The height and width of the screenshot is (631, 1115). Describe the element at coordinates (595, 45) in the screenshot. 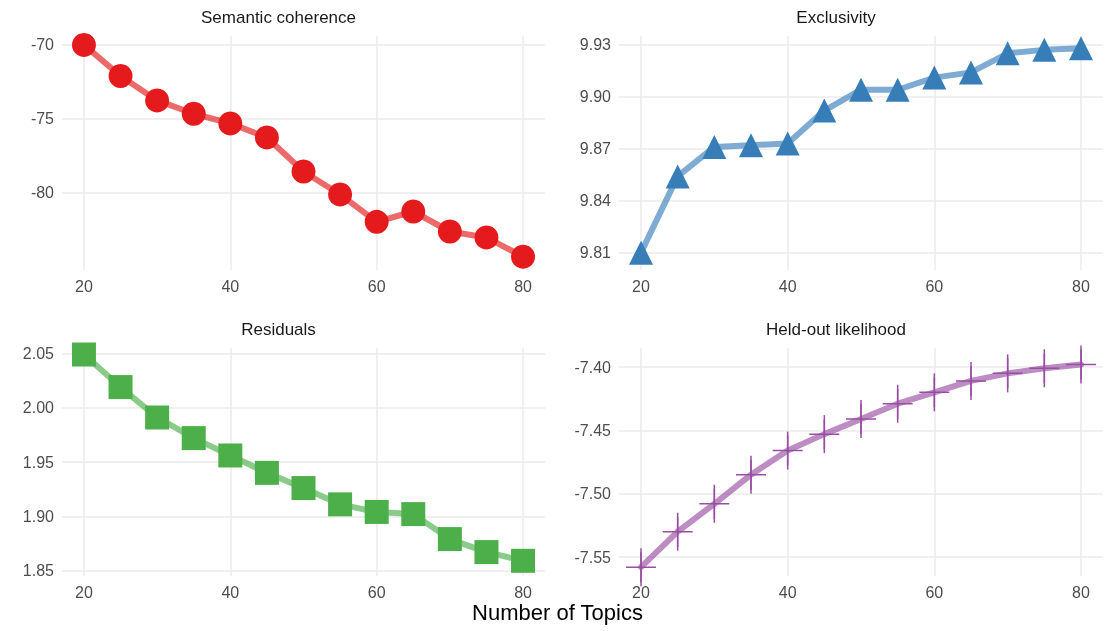

I see `y-tick-label: 9.93` at that location.